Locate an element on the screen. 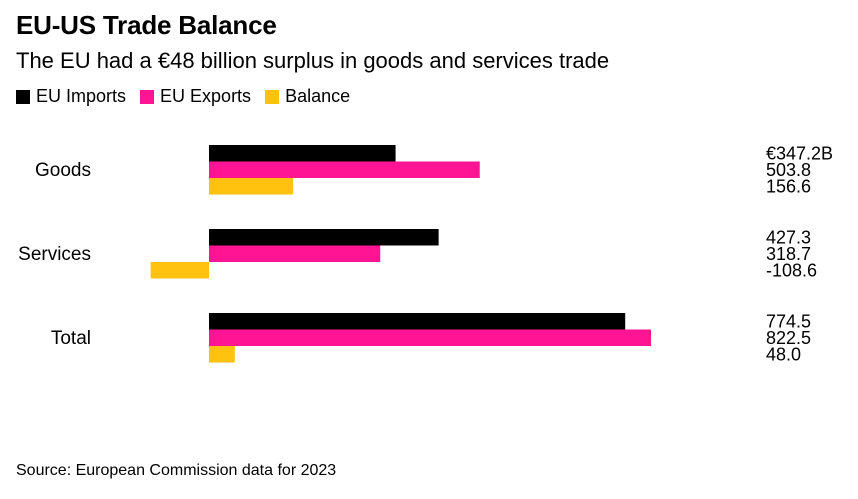 The width and height of the screenshot is (858, 499). legend-item-exports: EU Exports is located at coordinates (195, 96).